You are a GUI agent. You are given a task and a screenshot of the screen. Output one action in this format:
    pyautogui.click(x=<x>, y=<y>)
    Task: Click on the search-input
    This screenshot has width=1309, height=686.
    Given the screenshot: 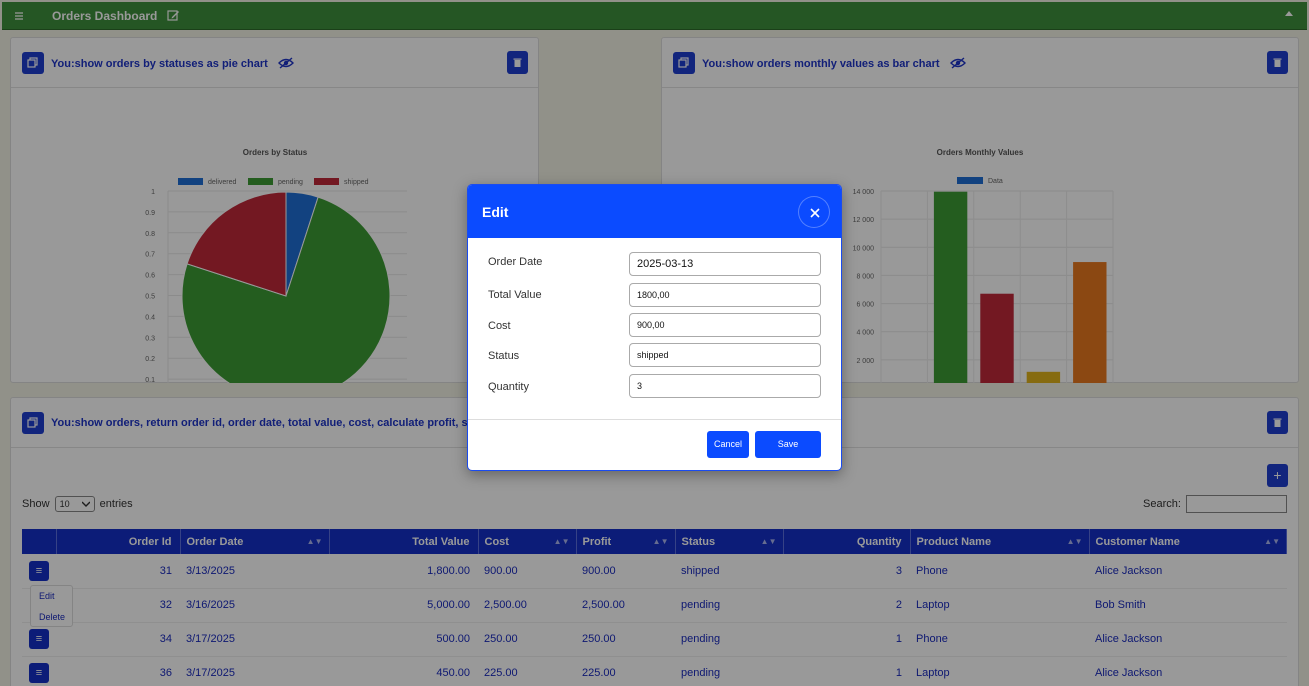 What is the action you would take?
    pyautogui.click(x=1236, y=504)
    